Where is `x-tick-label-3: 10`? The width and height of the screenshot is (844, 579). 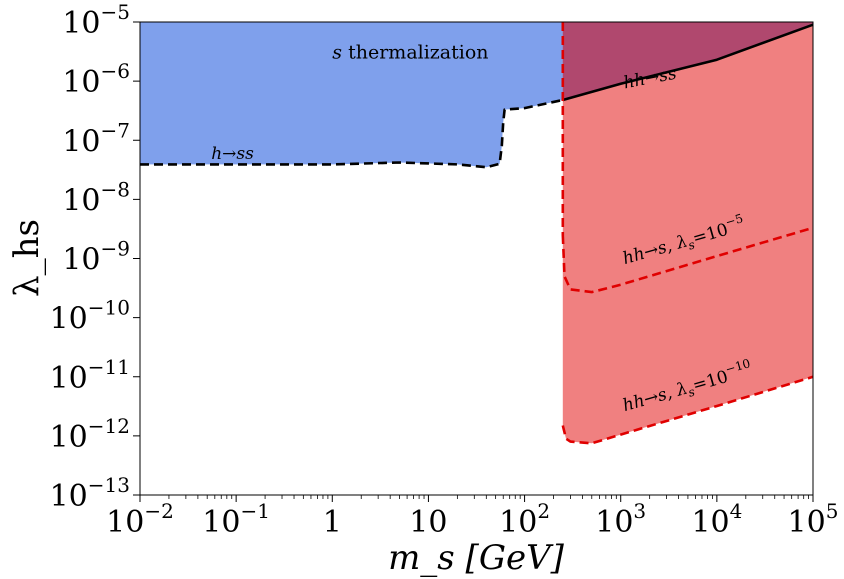
x-tick-label-3: 10 is located at coordinates (428, 522).